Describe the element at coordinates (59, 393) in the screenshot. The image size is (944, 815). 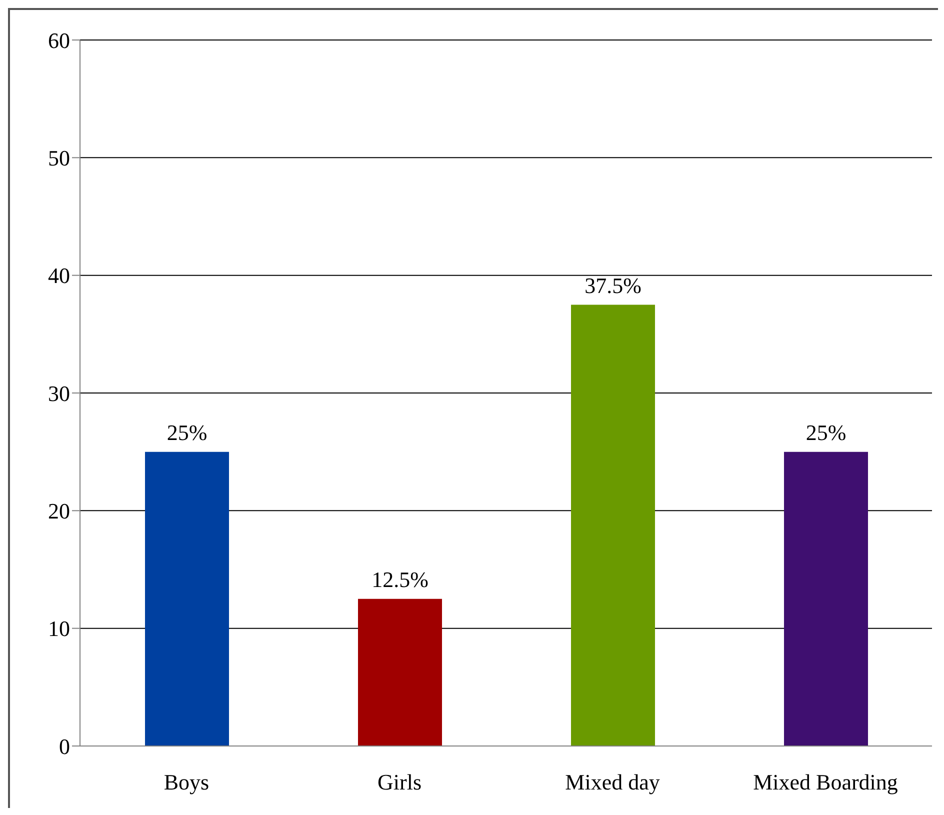
I see `y-tick-label: 30` at that location.